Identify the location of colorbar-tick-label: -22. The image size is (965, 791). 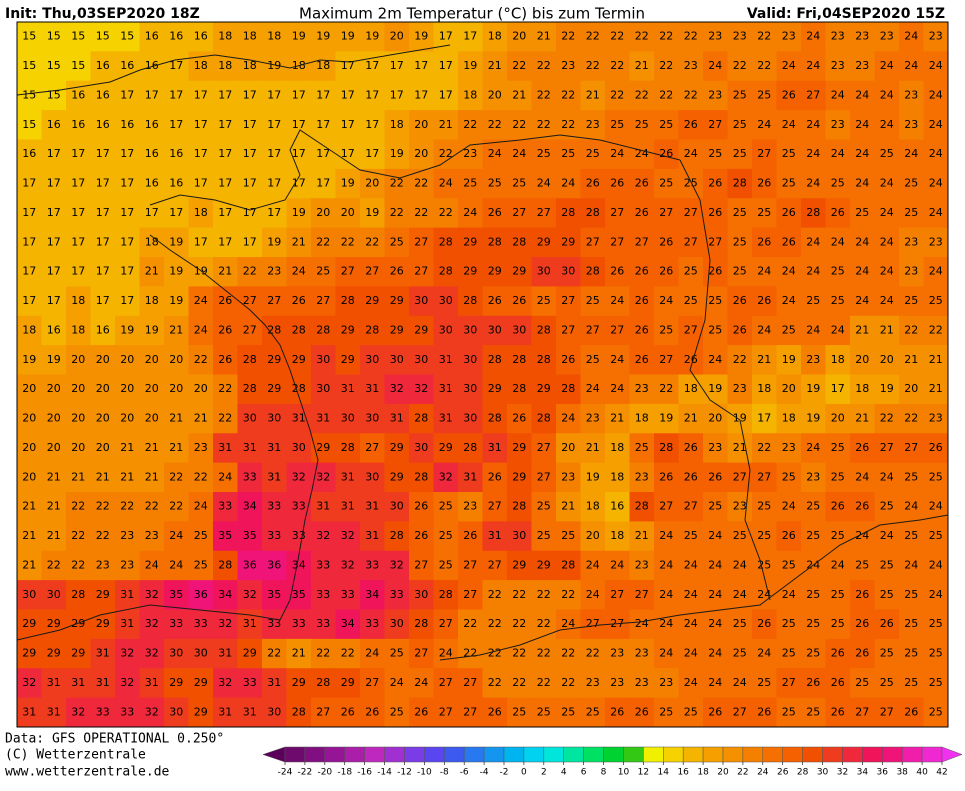
(305, 773).